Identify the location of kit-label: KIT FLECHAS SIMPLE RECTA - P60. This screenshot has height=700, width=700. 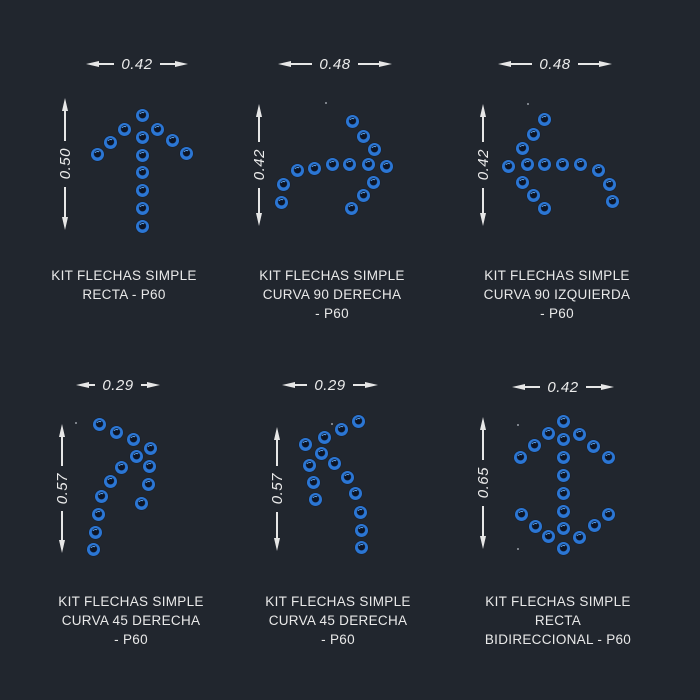
(124, 285).